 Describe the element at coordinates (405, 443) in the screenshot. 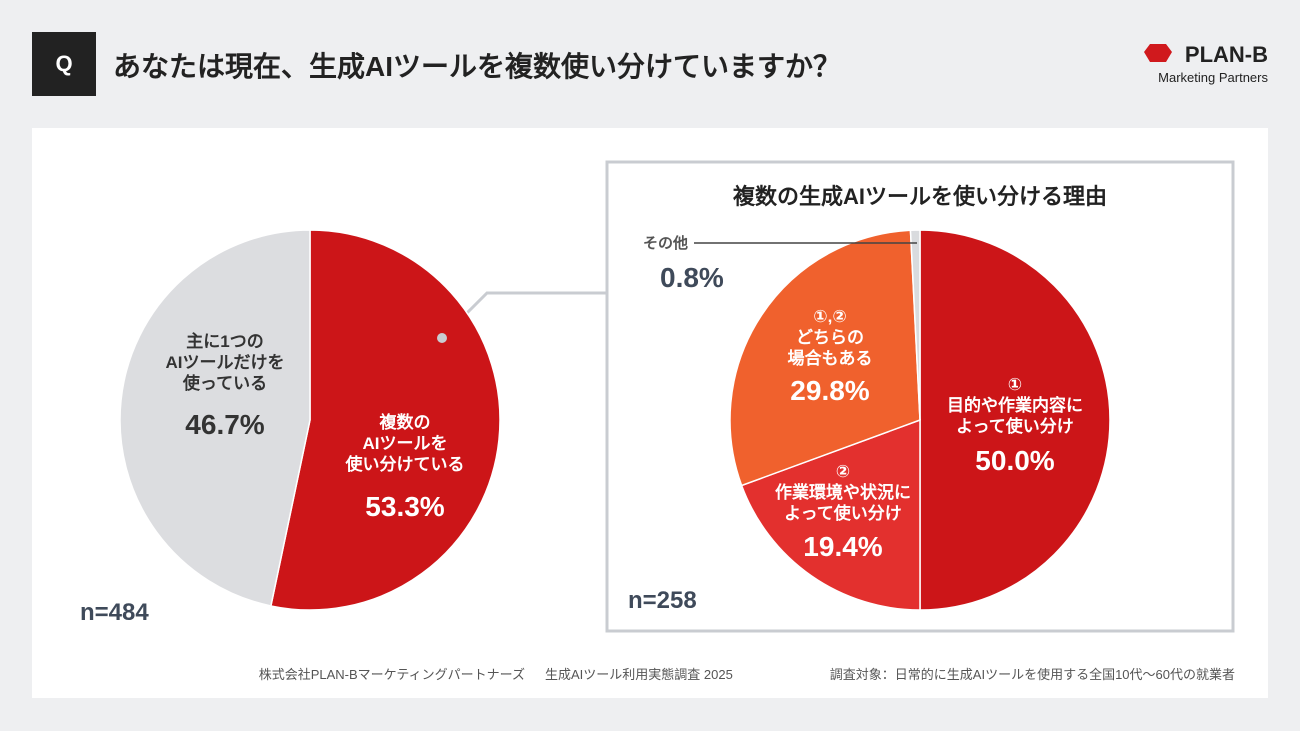

I see `slice-label: 複数の AIツールを使い分けている` at that location.